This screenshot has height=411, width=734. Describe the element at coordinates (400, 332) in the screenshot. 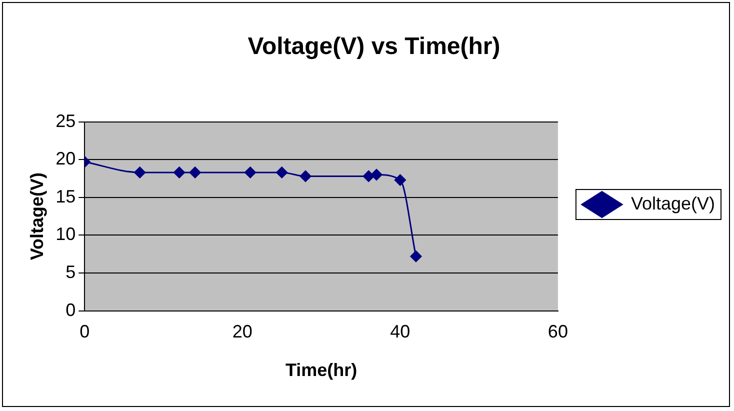

I see `x-tick-label: 40` at that location.